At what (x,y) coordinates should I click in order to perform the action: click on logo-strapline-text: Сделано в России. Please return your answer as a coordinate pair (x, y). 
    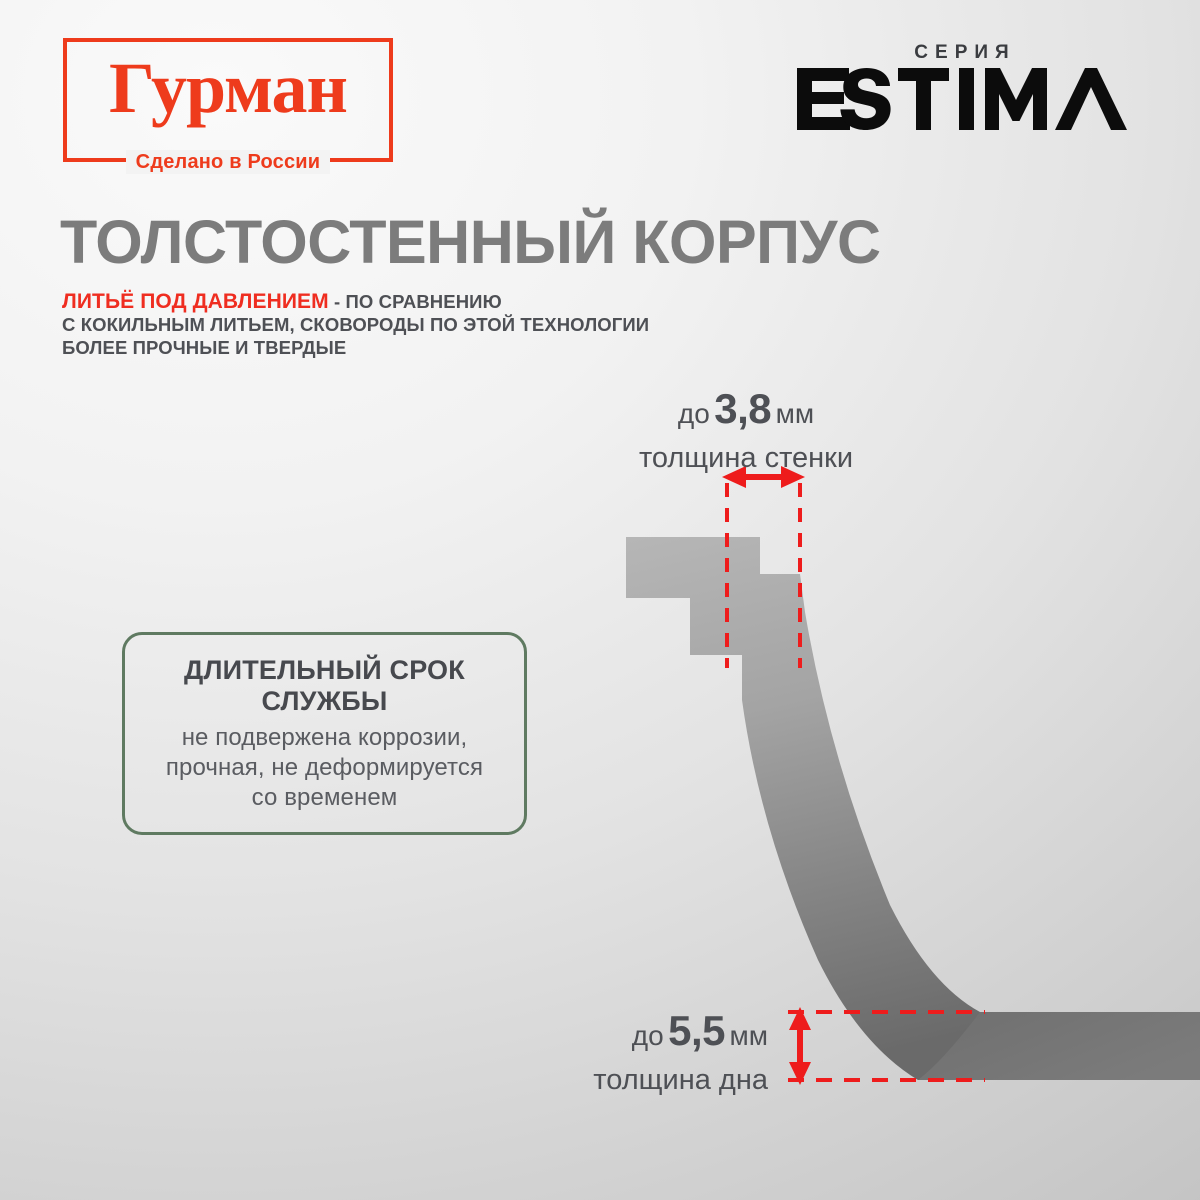
    Looking at the image, I should click on (228, 162).